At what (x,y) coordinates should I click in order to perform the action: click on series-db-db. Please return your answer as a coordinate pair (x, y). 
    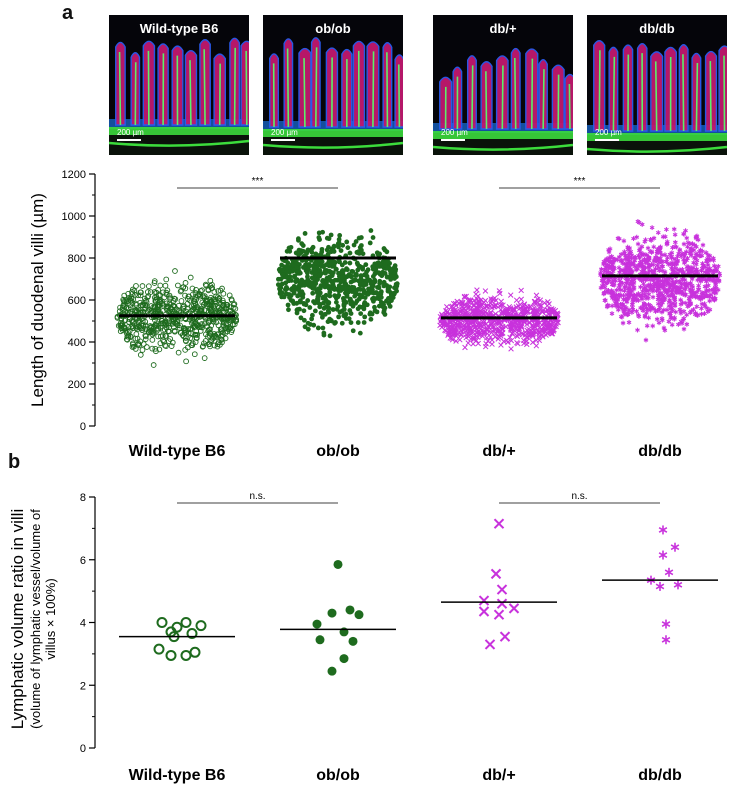
    Looking at the image, I should click on (660, 281).